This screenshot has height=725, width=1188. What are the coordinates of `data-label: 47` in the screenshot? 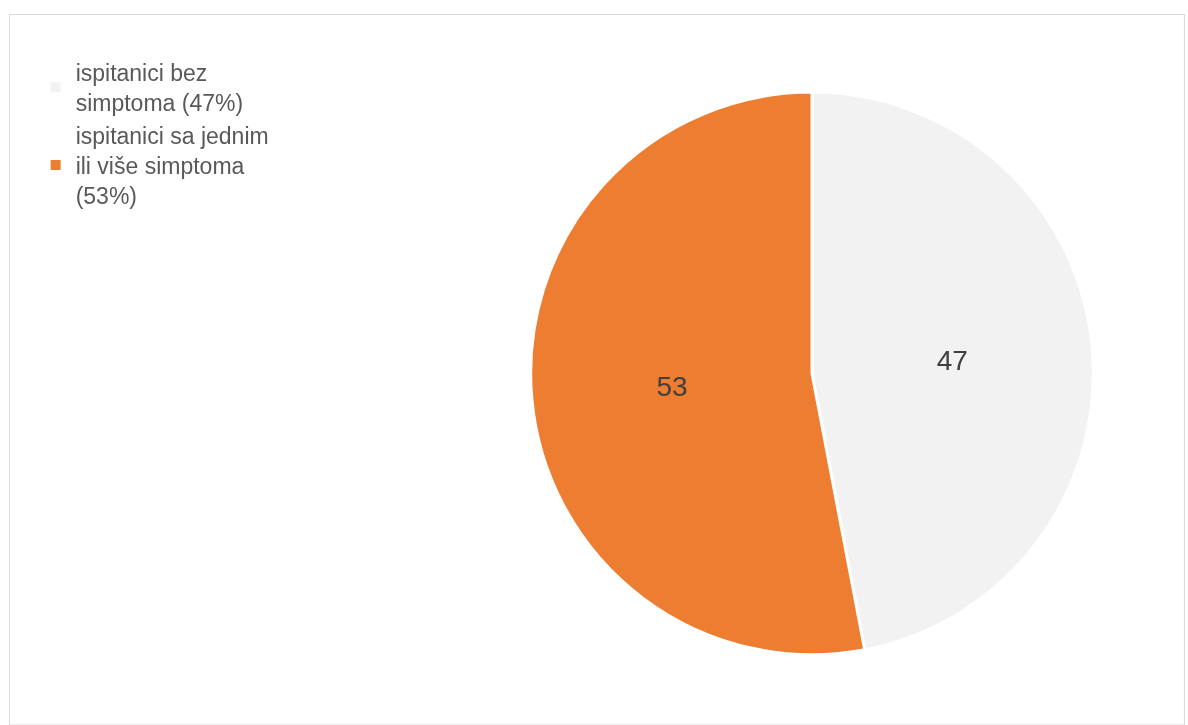 It's located at (952, 360).